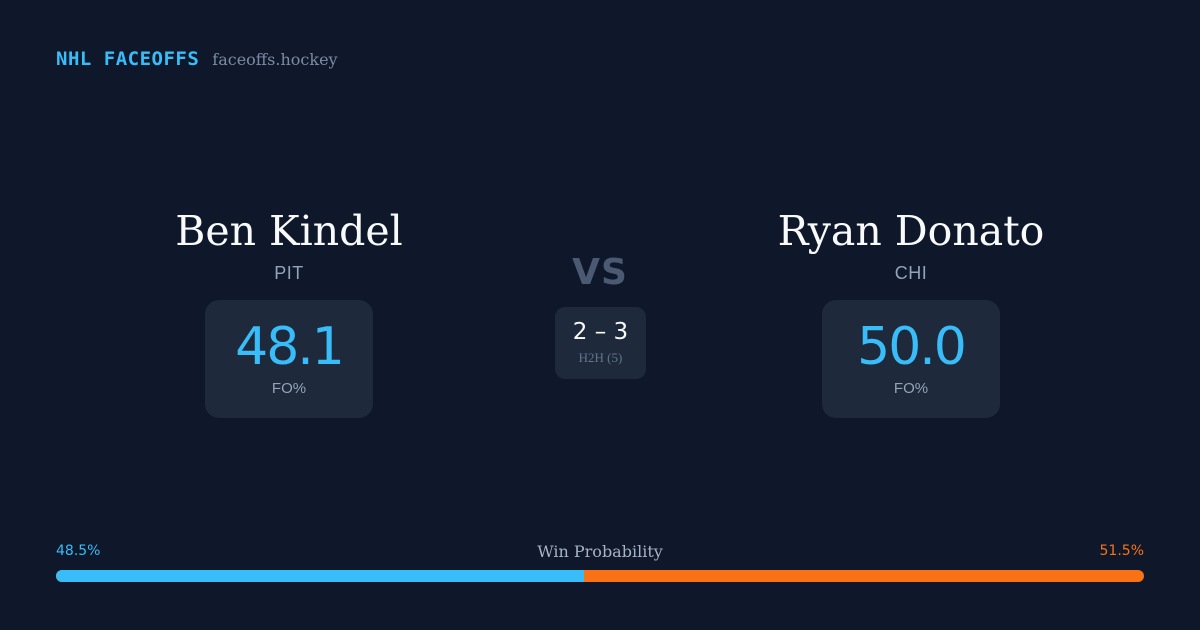  I want to click on player-left-name: Ben Kindel, so click(289, 231).